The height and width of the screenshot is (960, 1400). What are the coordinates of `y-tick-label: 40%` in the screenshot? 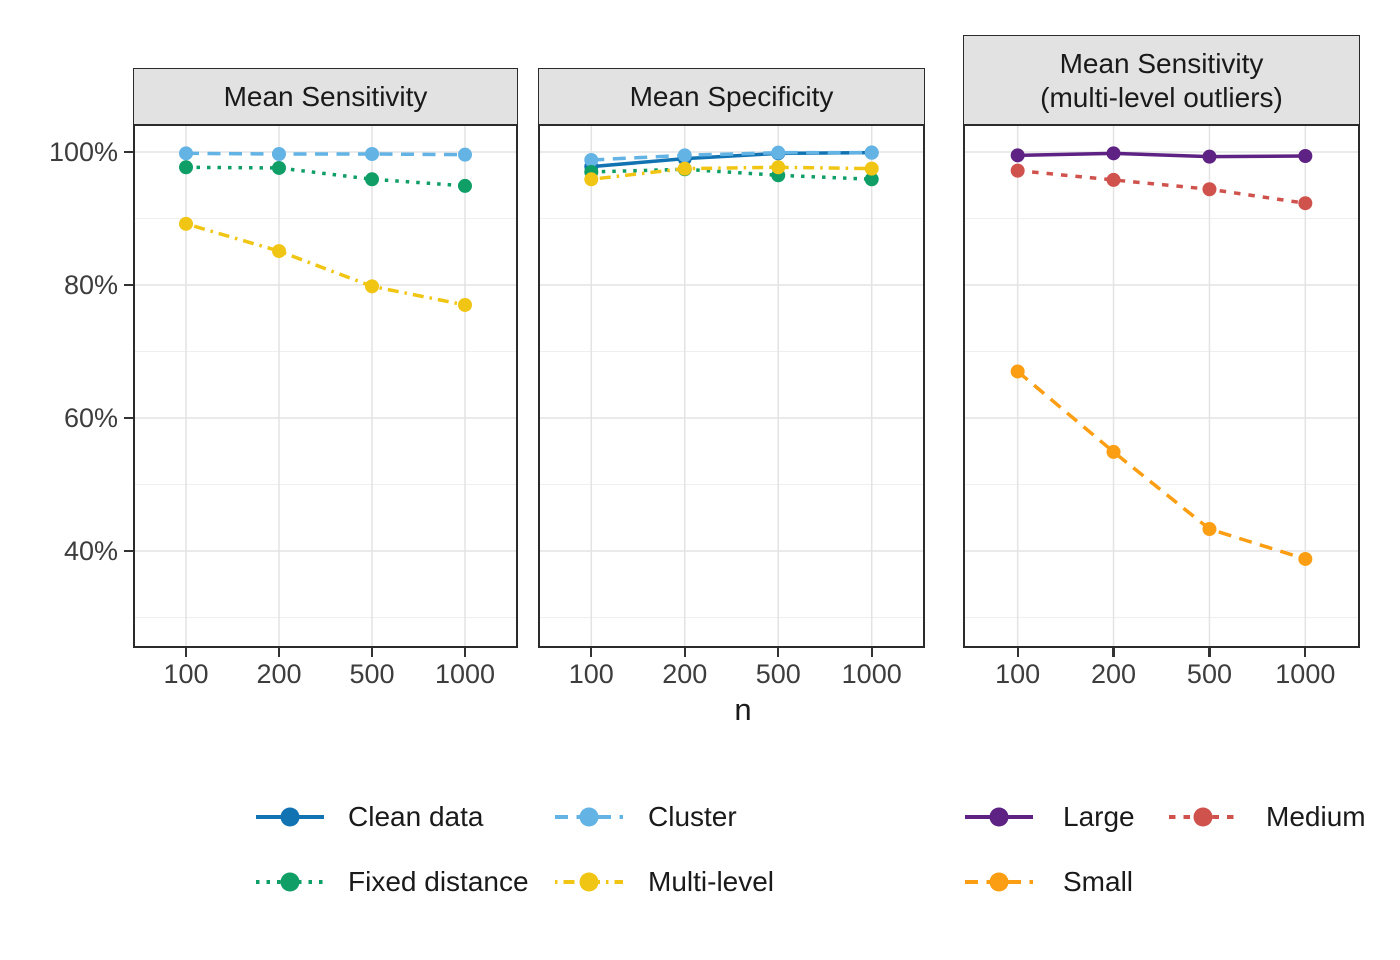 It's located at (90, 551).